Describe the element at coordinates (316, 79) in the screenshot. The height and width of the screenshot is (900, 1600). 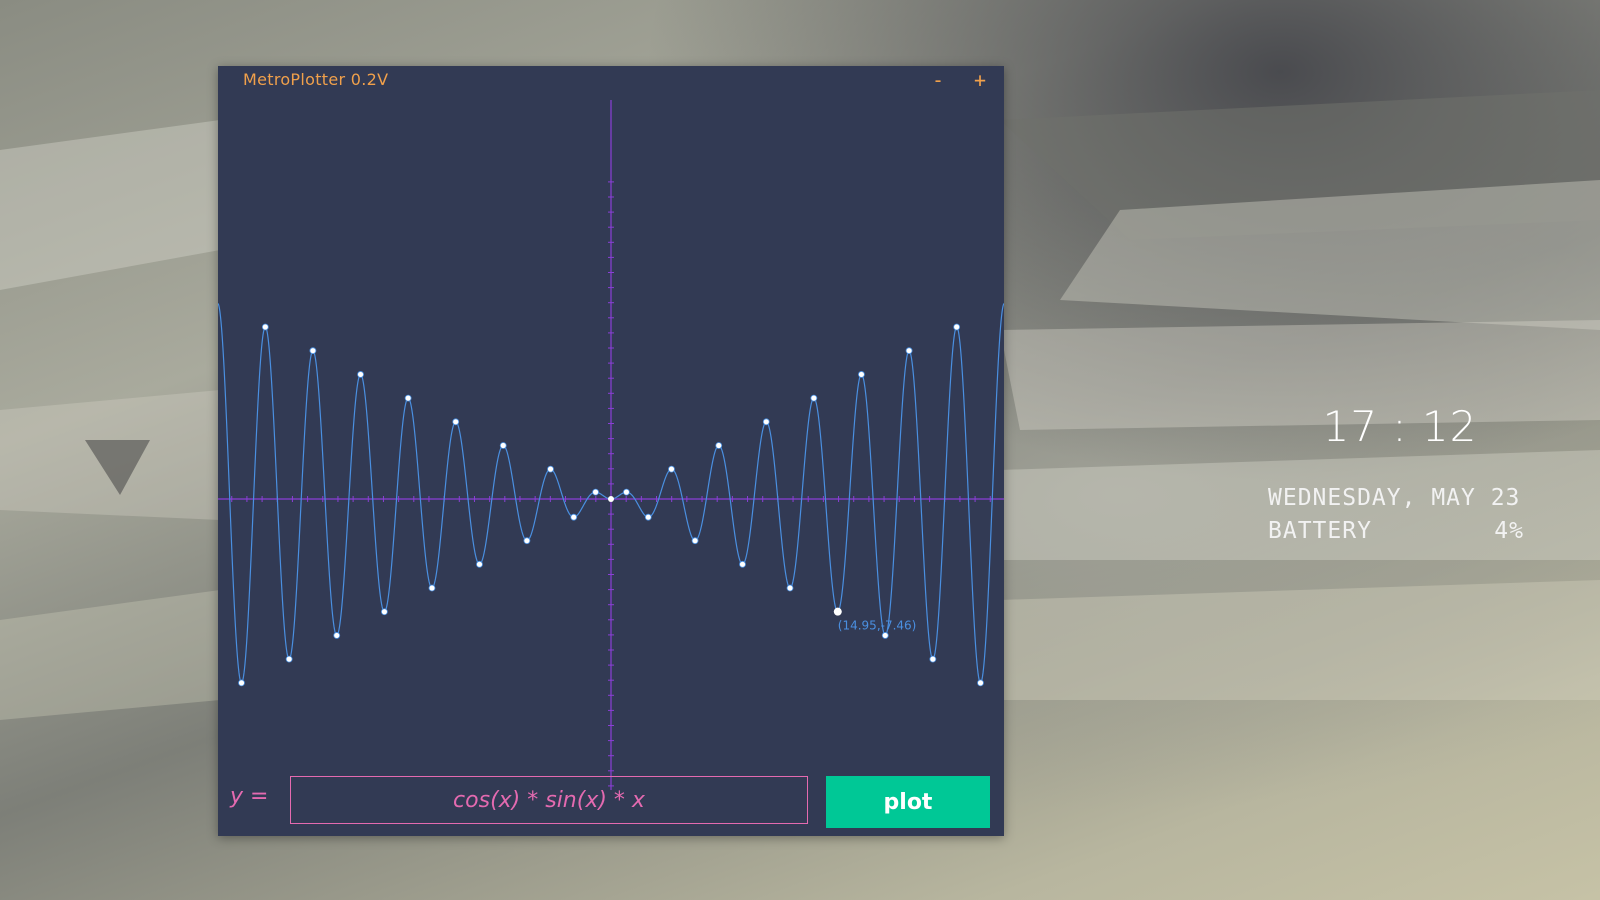
I see `window-title: MetroPlotter 0.2V` at that location.